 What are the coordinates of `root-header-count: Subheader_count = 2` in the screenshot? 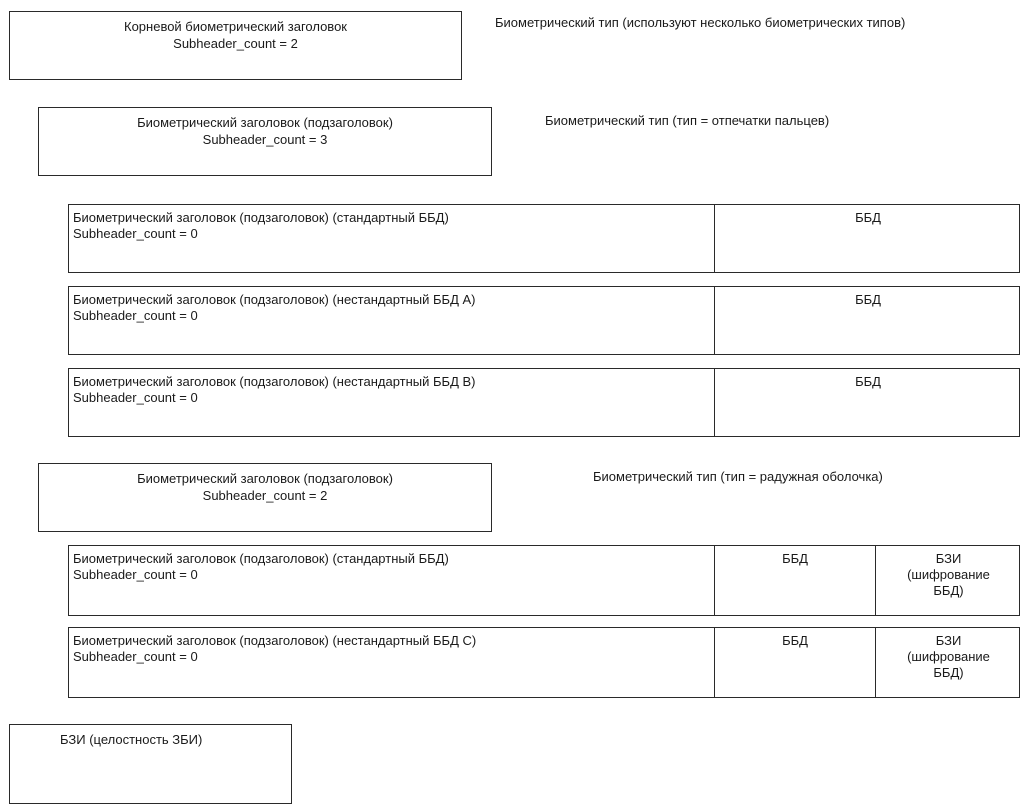 It's located at (235, 43).